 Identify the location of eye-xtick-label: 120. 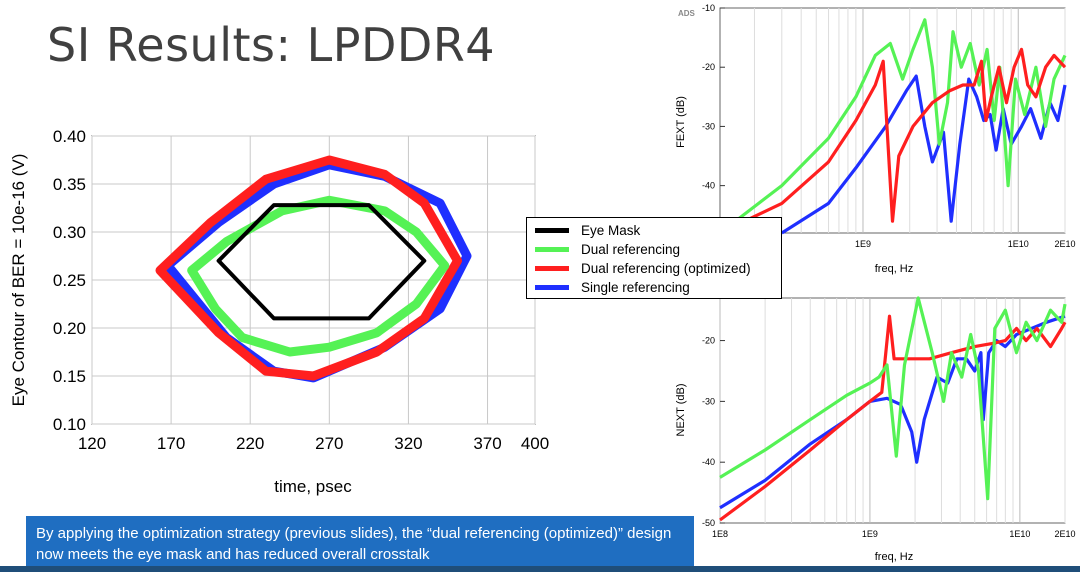
(92, 443).